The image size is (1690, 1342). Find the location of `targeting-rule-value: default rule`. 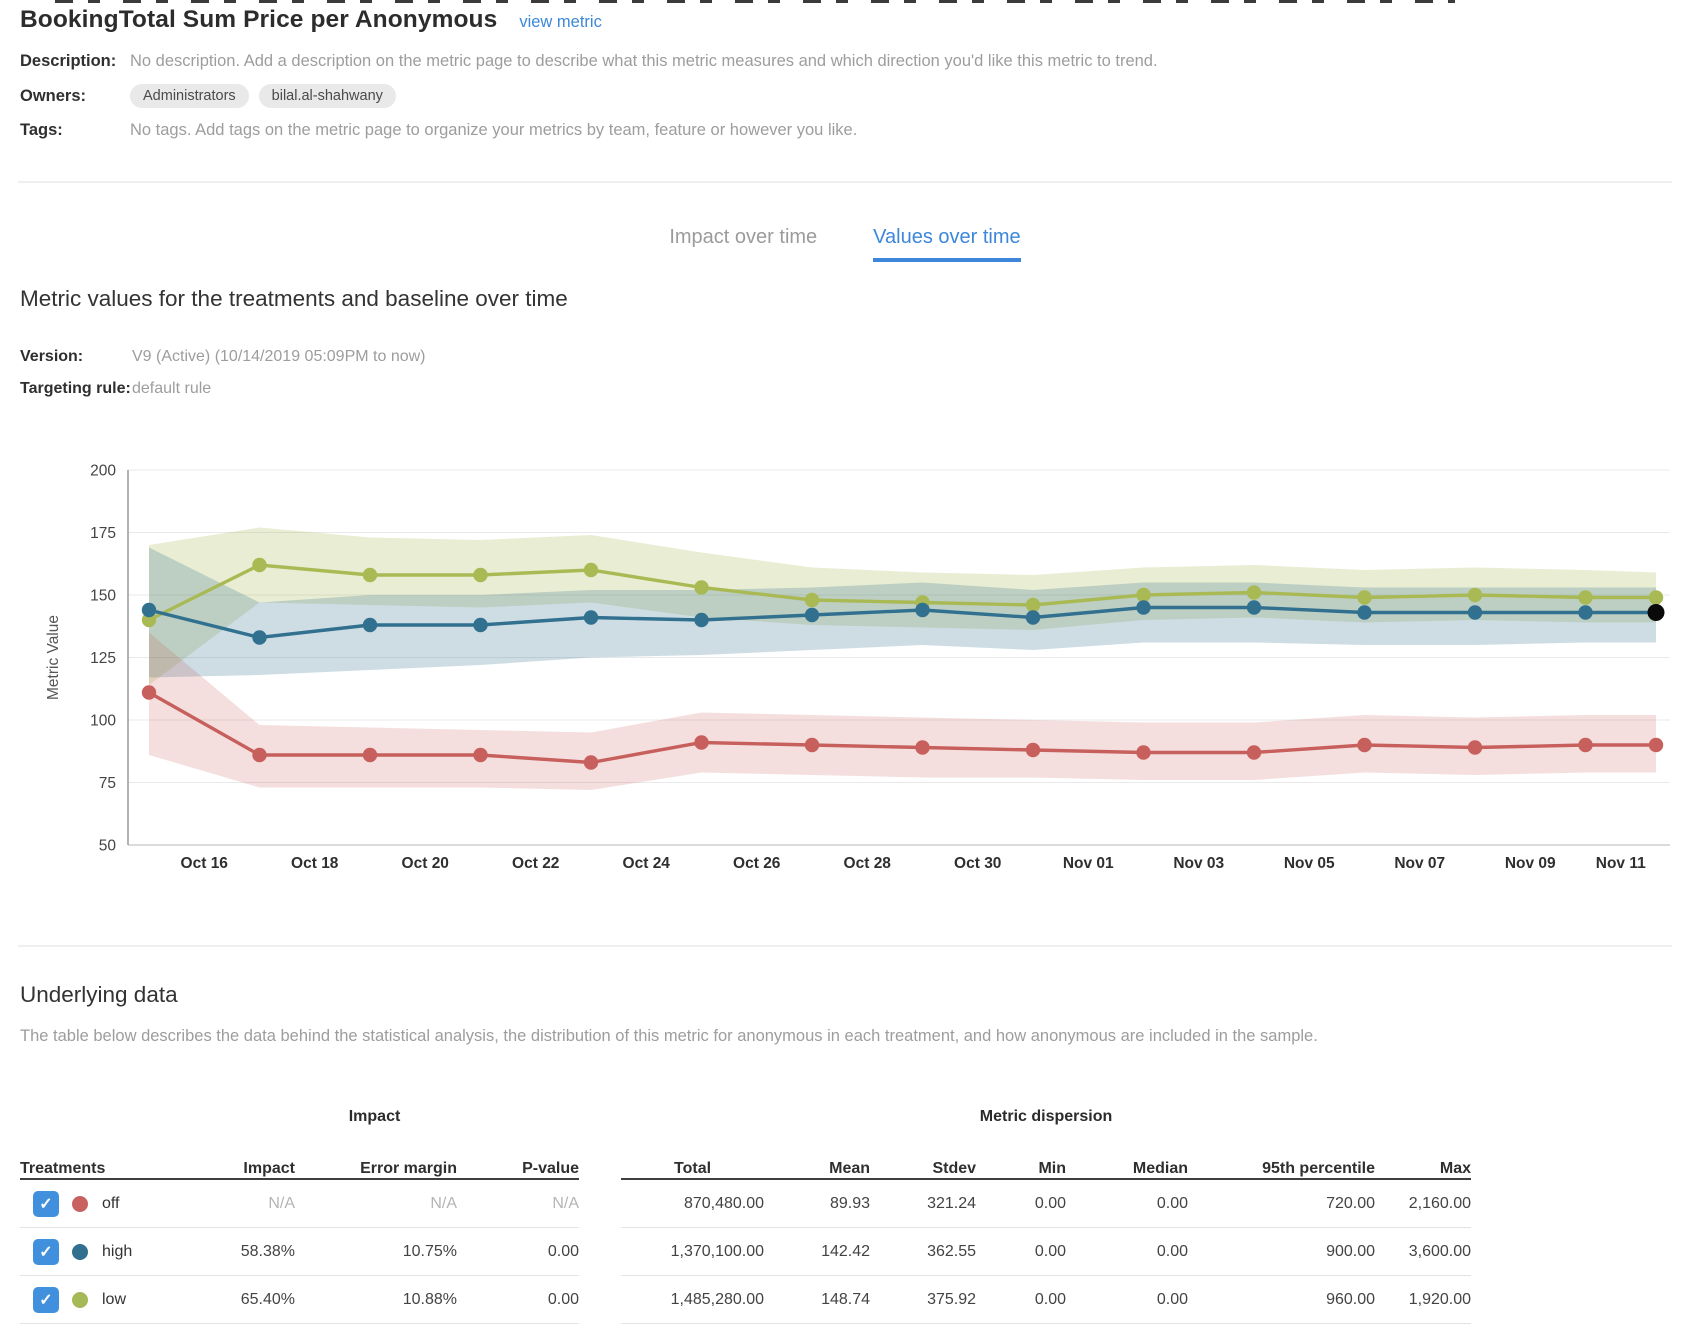

targeting-rule-value: default rule is located at coordinates (172, 388).